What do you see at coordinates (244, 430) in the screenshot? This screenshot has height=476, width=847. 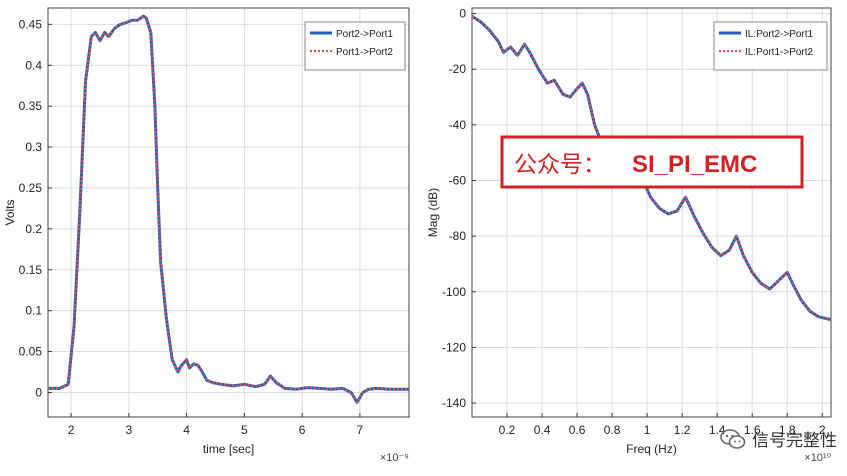 I see `x-tick-label: 5` at bounding box center [244, 430].